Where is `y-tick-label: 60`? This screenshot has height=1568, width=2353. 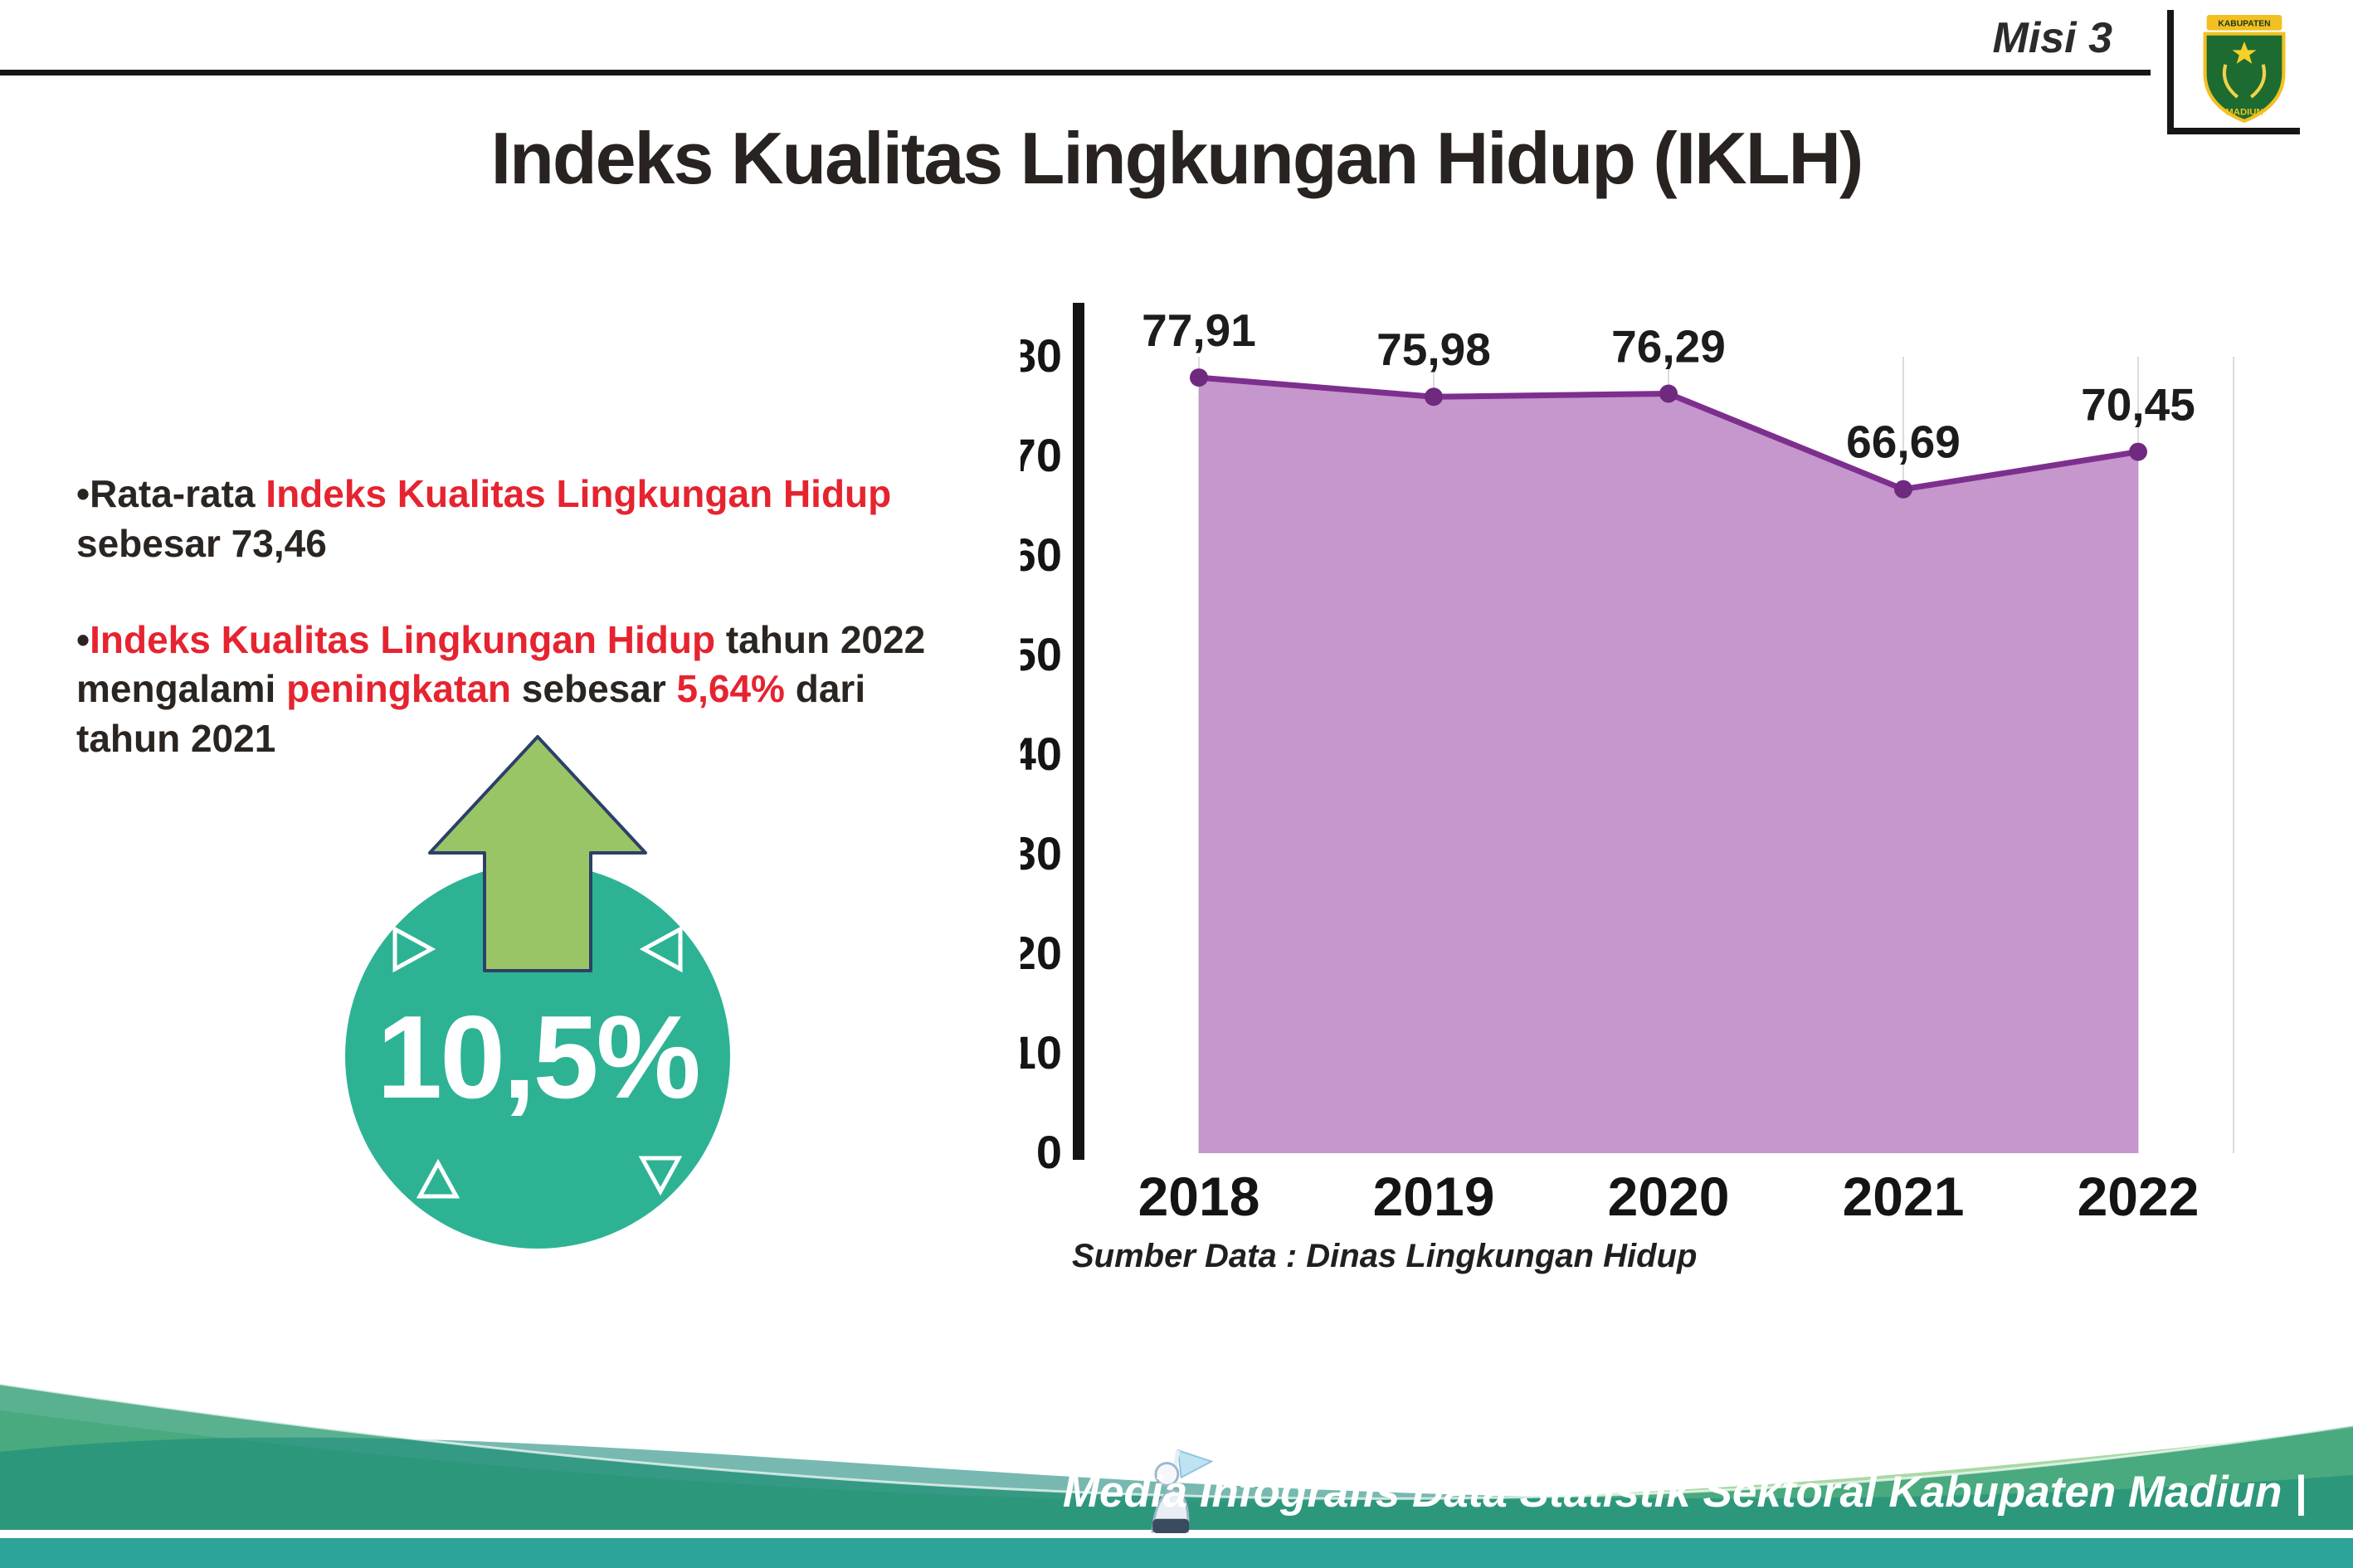 y-tick-label: 60 is located at coordinates (1041, 554).